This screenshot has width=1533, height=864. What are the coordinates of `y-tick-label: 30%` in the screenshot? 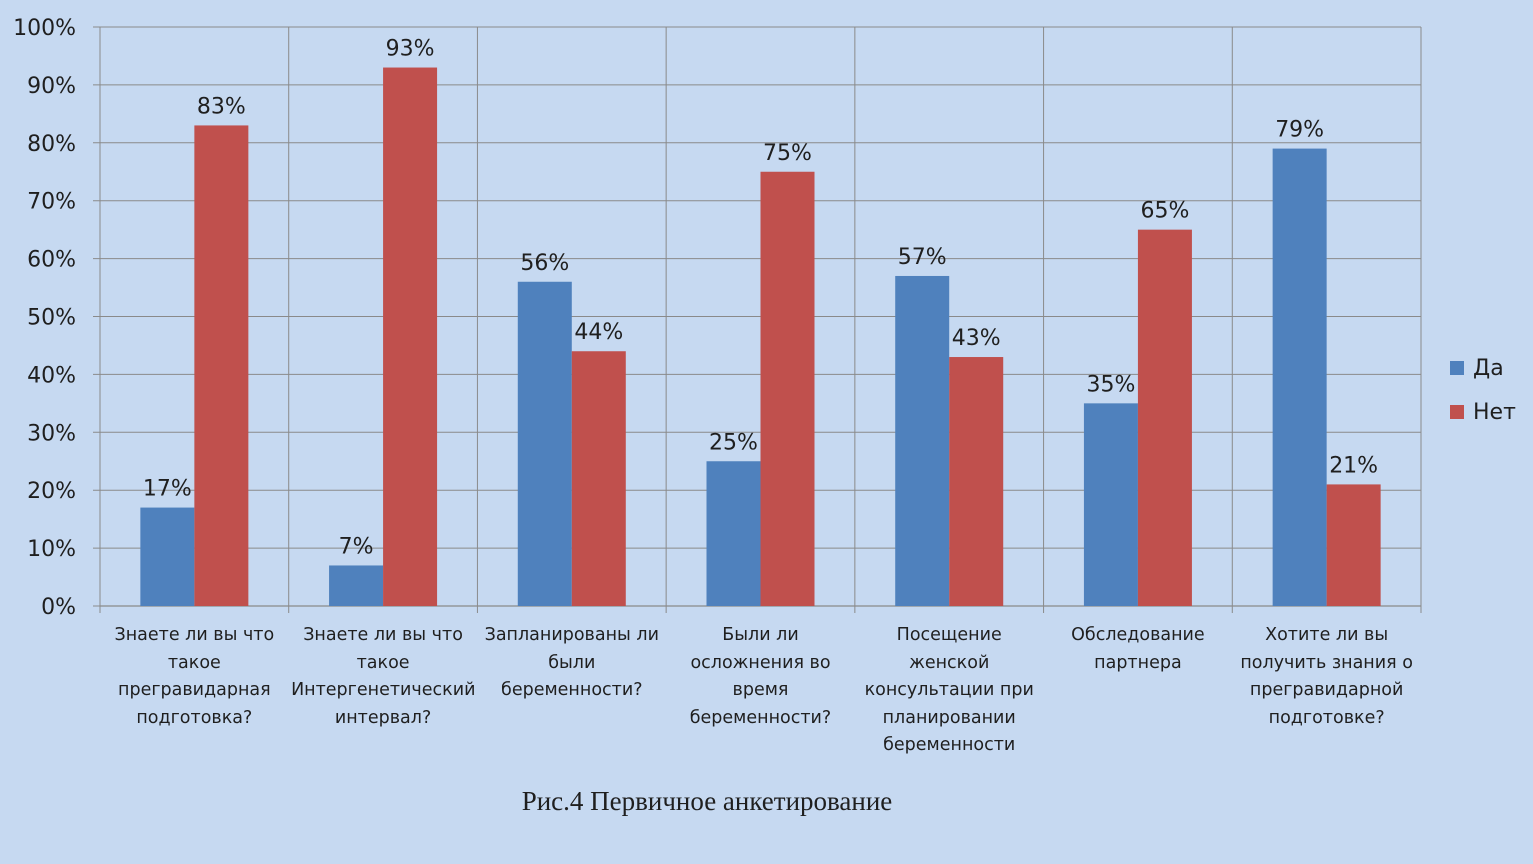 It's located at (51, 433).